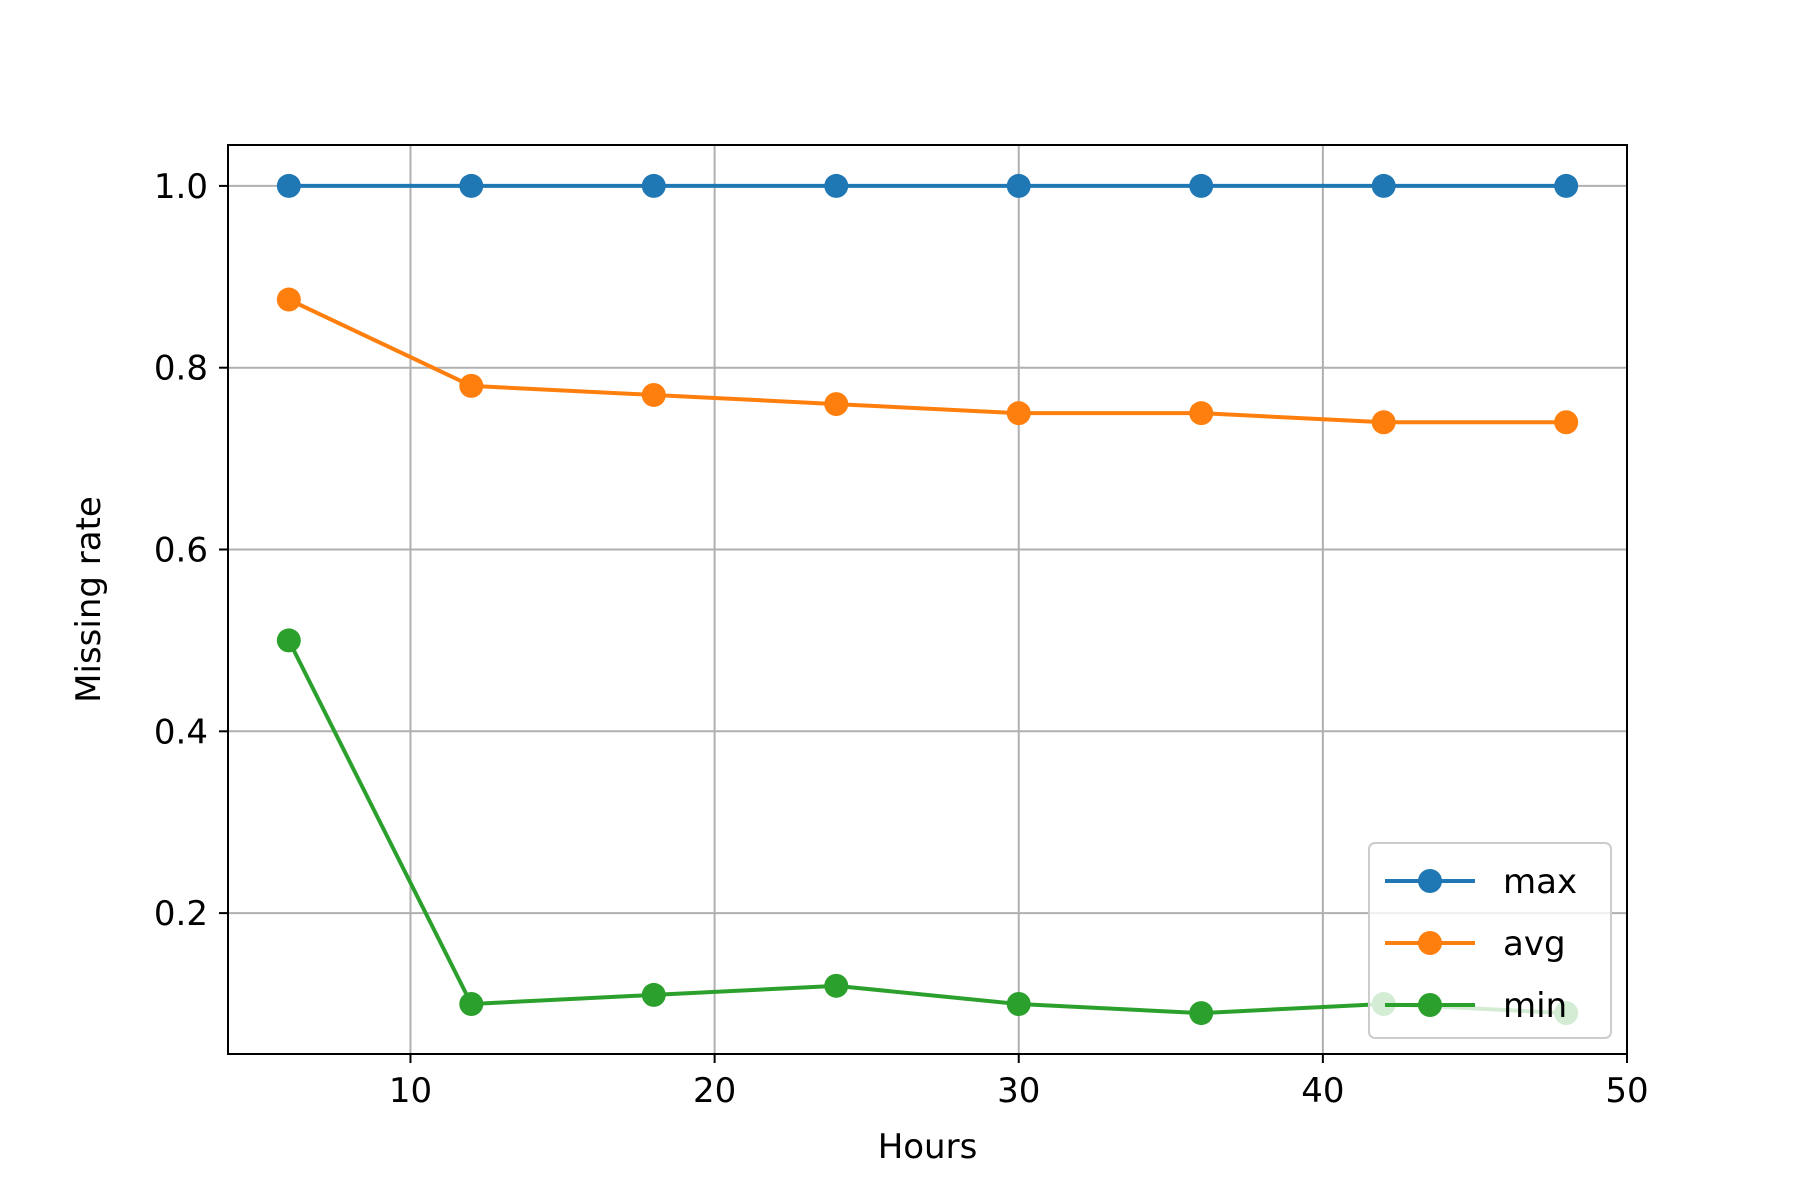 This screenshot has height=1200, width=1800. Describe the element at coordinates (181, 187) in the screenshot. I see `y-tick-label: 1.0` at that location.